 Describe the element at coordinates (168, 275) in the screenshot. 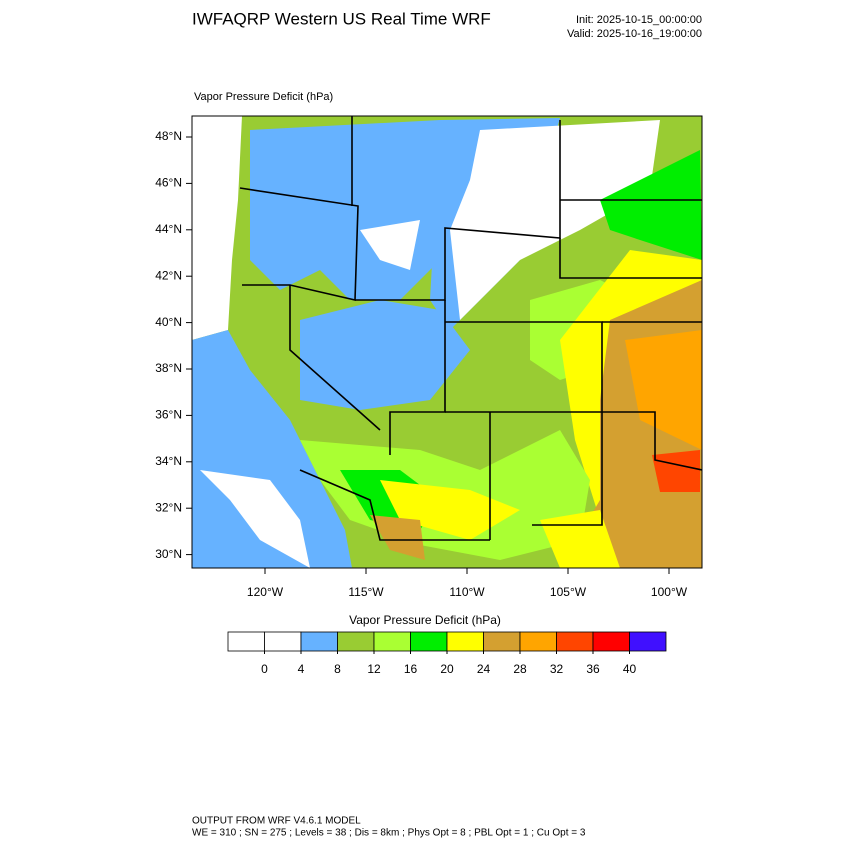

I see `lat-label: 42°N` at that location.